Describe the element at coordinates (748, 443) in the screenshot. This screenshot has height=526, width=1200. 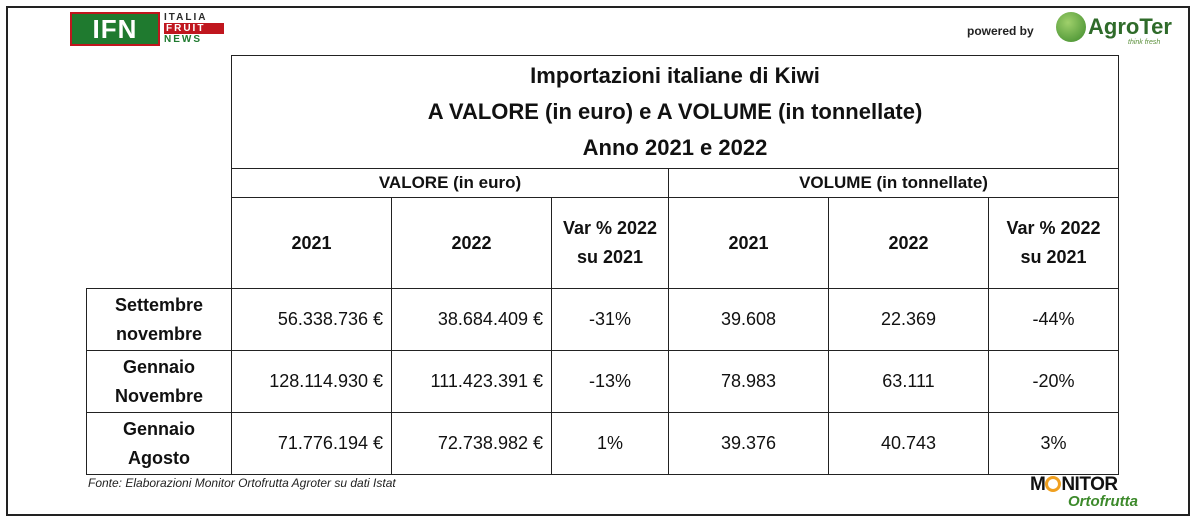
I see `table-cell: 39.376` at that location.